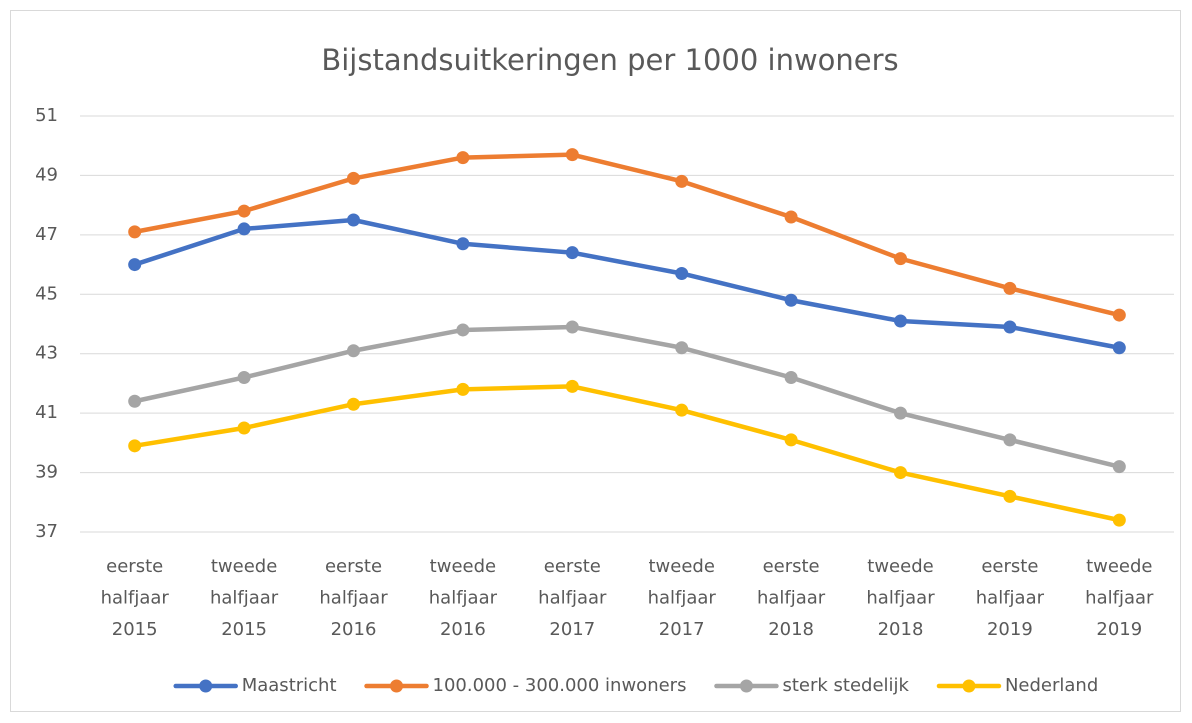 The width and height of the screenshot is (1192, 723). Describe the element at coordinates (46, 234) in the screenshot. I see `y-tick-label: 47` at that location.